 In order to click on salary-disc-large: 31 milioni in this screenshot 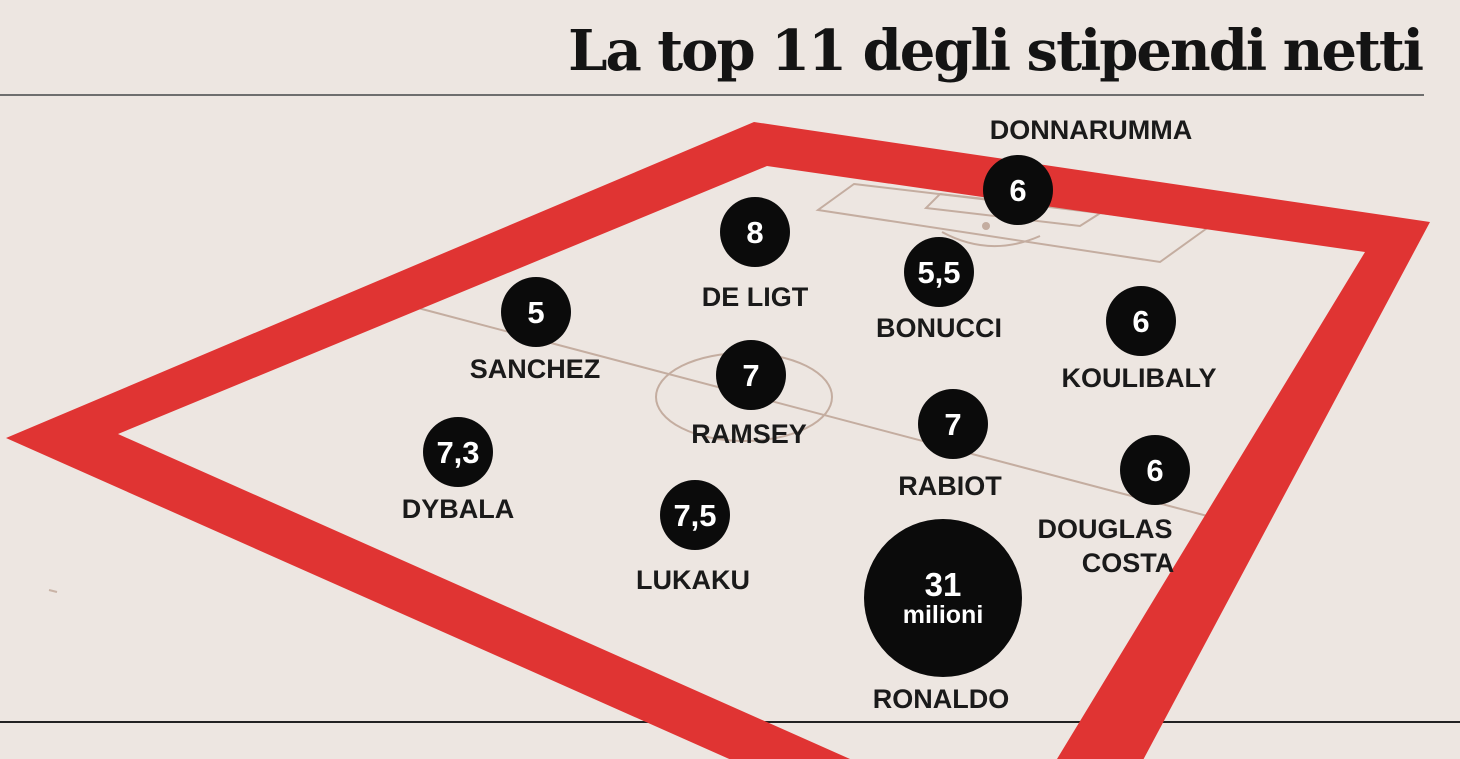, I will do `click(943, 598)`.